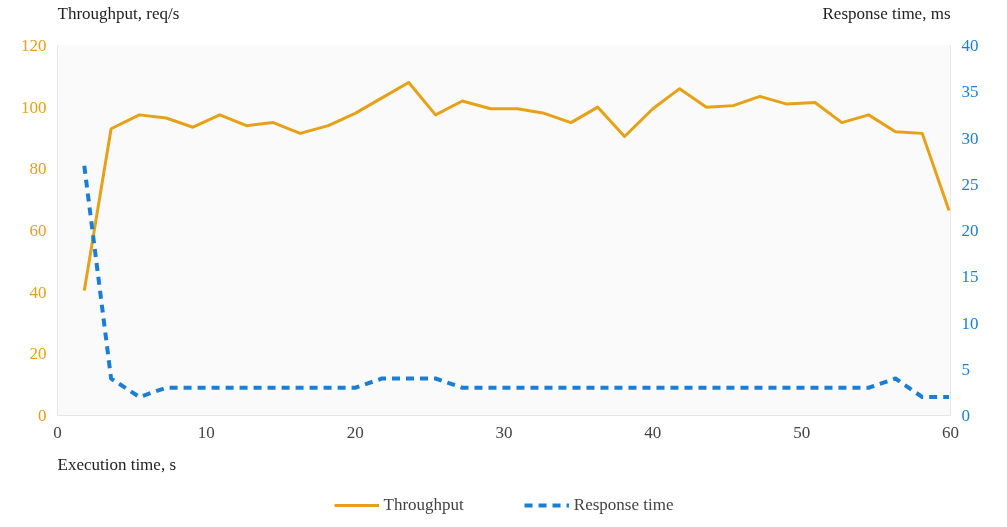  Describe the element at coordinates (965, 415) in the screenshot. I see `y2-tick-label: 0` at that location.